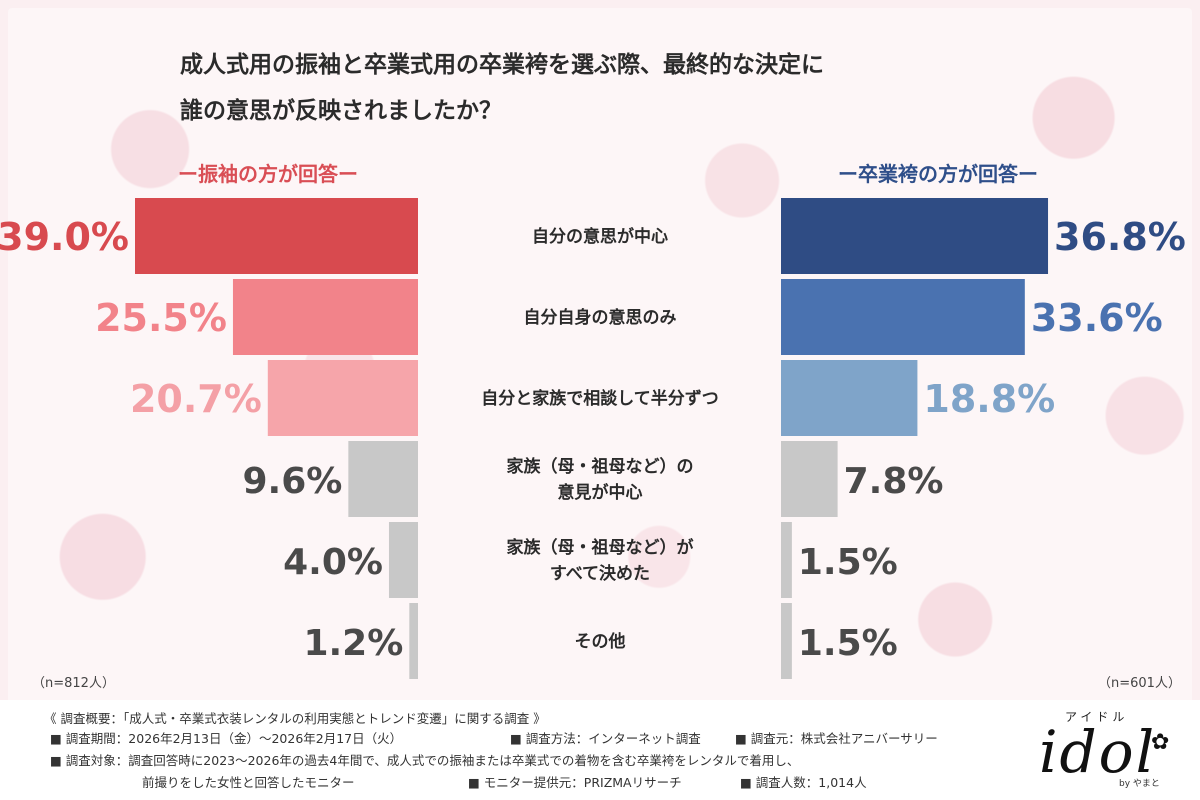  Describe the element at coordinates (196, 399) in the screenshot. I see `left-value-label-2: 20.7%` at that location.